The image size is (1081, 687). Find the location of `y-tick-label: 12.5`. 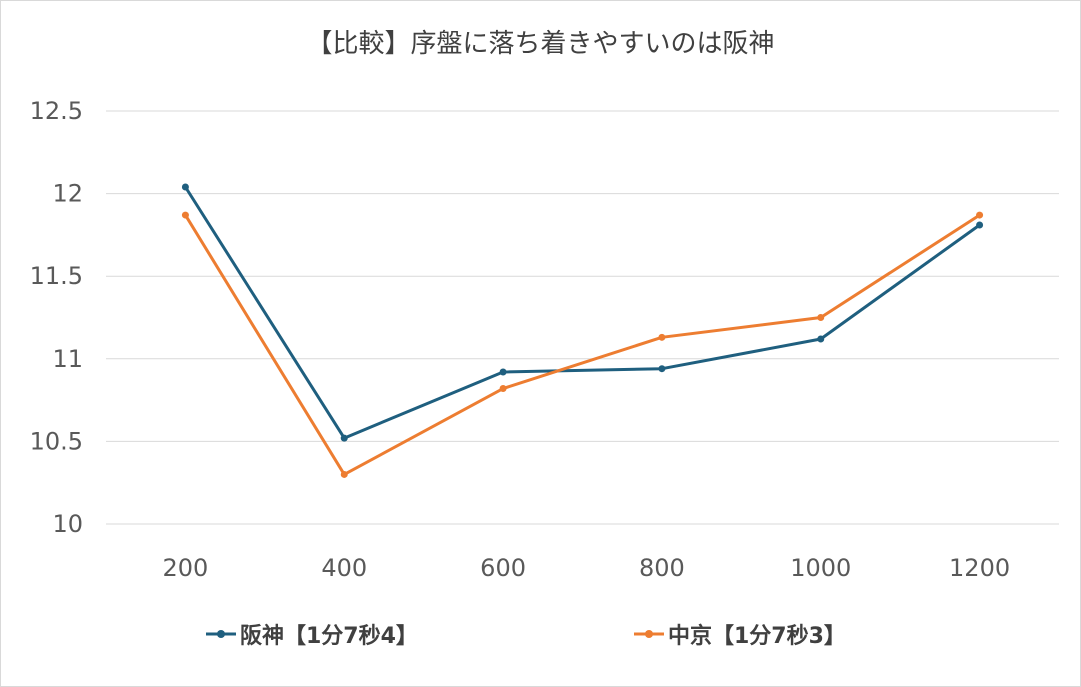

y-tick-label: 12.5 is located at coordinates (56, 111).